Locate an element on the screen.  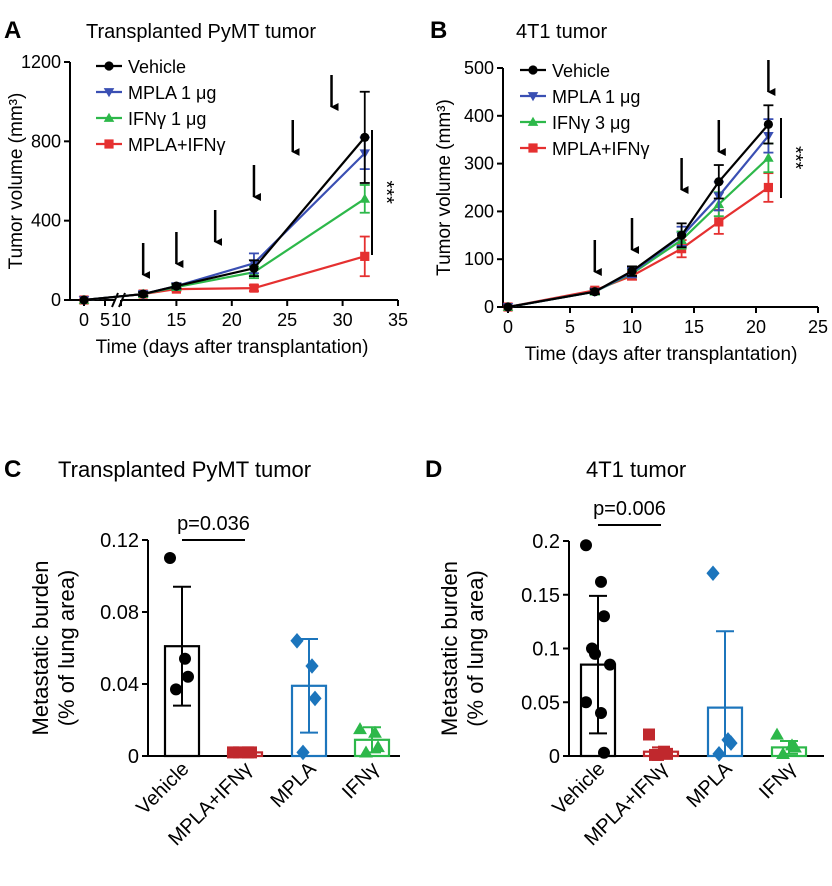
y-tick-label: 0.08 is located at coordinates (119, 613).